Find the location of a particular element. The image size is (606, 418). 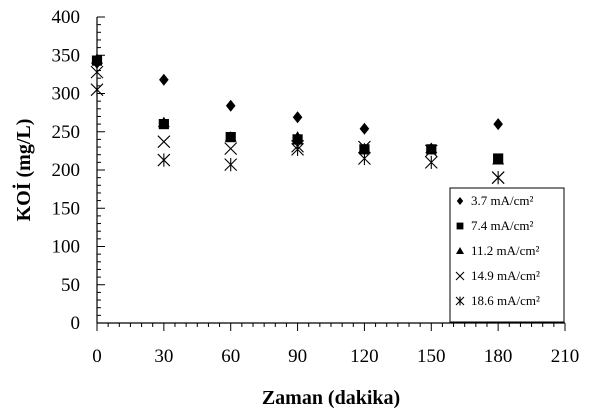

y-tick-label: 250 is located at coordinates (66, 132).